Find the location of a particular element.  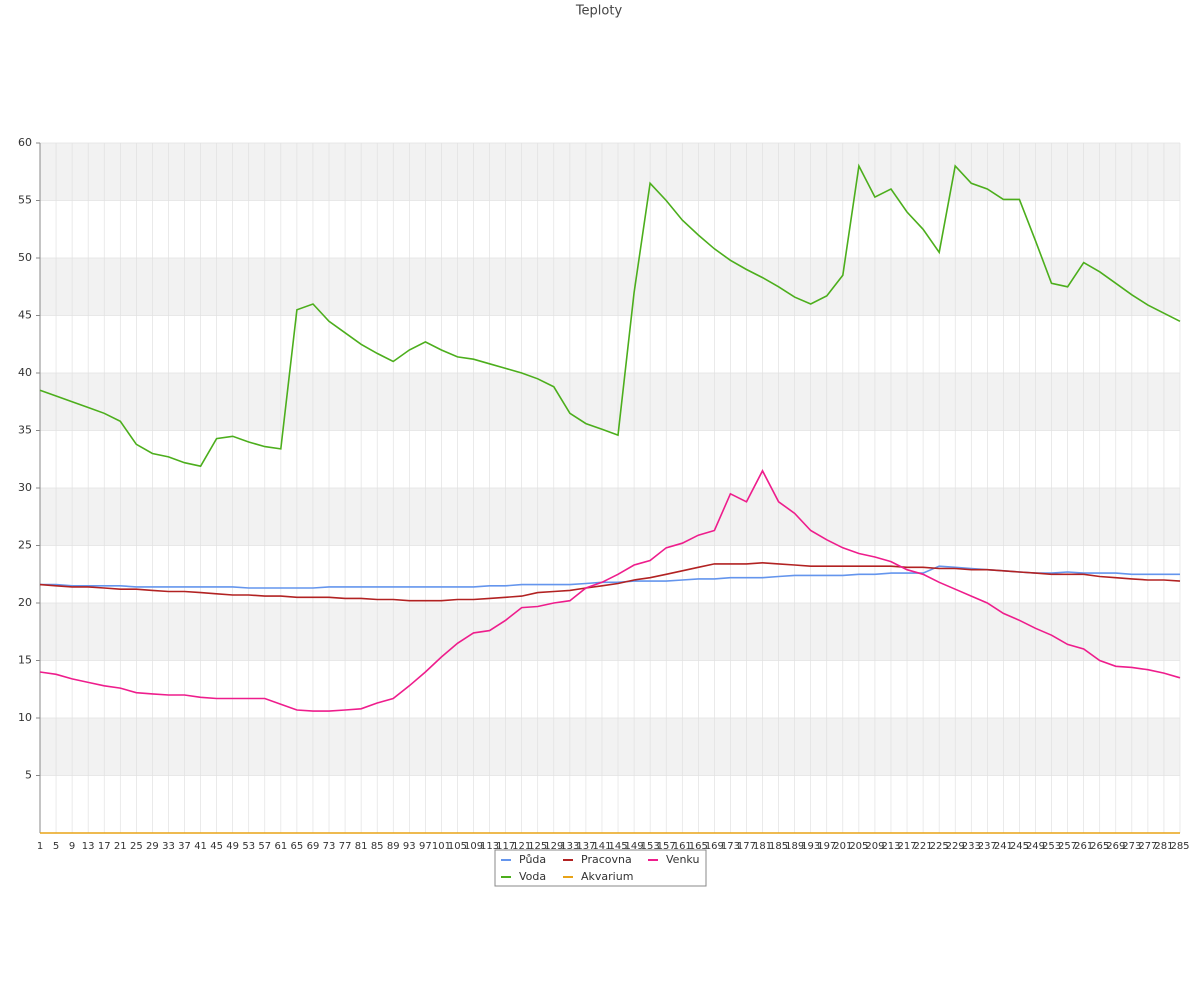

x-tick-label: 265 is located at coordinates (1099, 846).